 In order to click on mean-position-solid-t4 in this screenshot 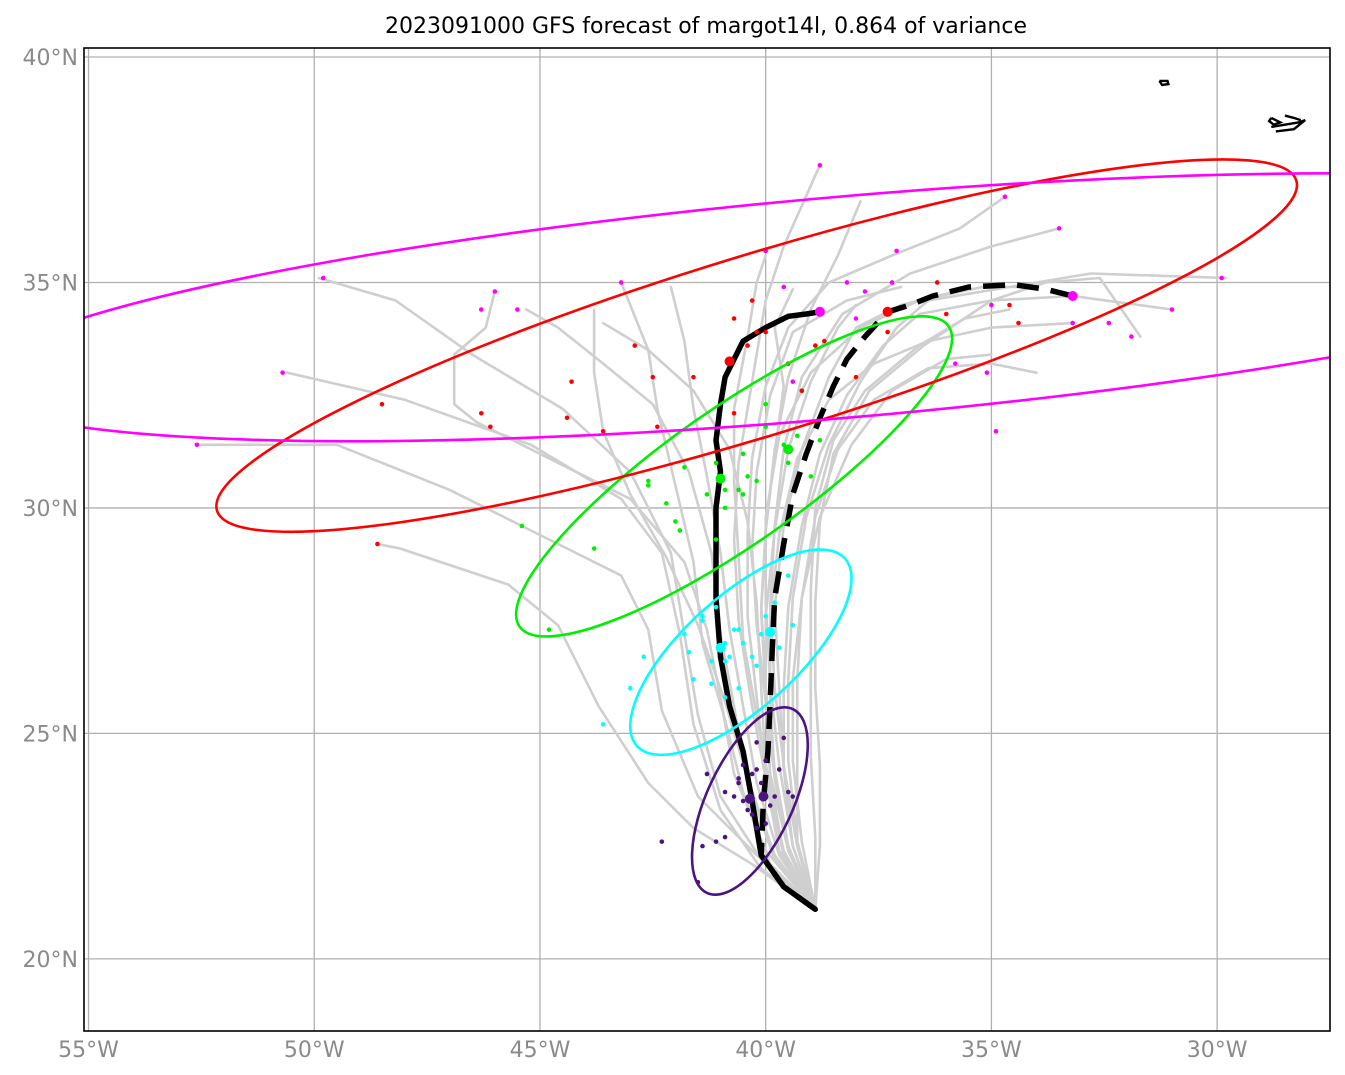, I will do `click(729, 361)`.